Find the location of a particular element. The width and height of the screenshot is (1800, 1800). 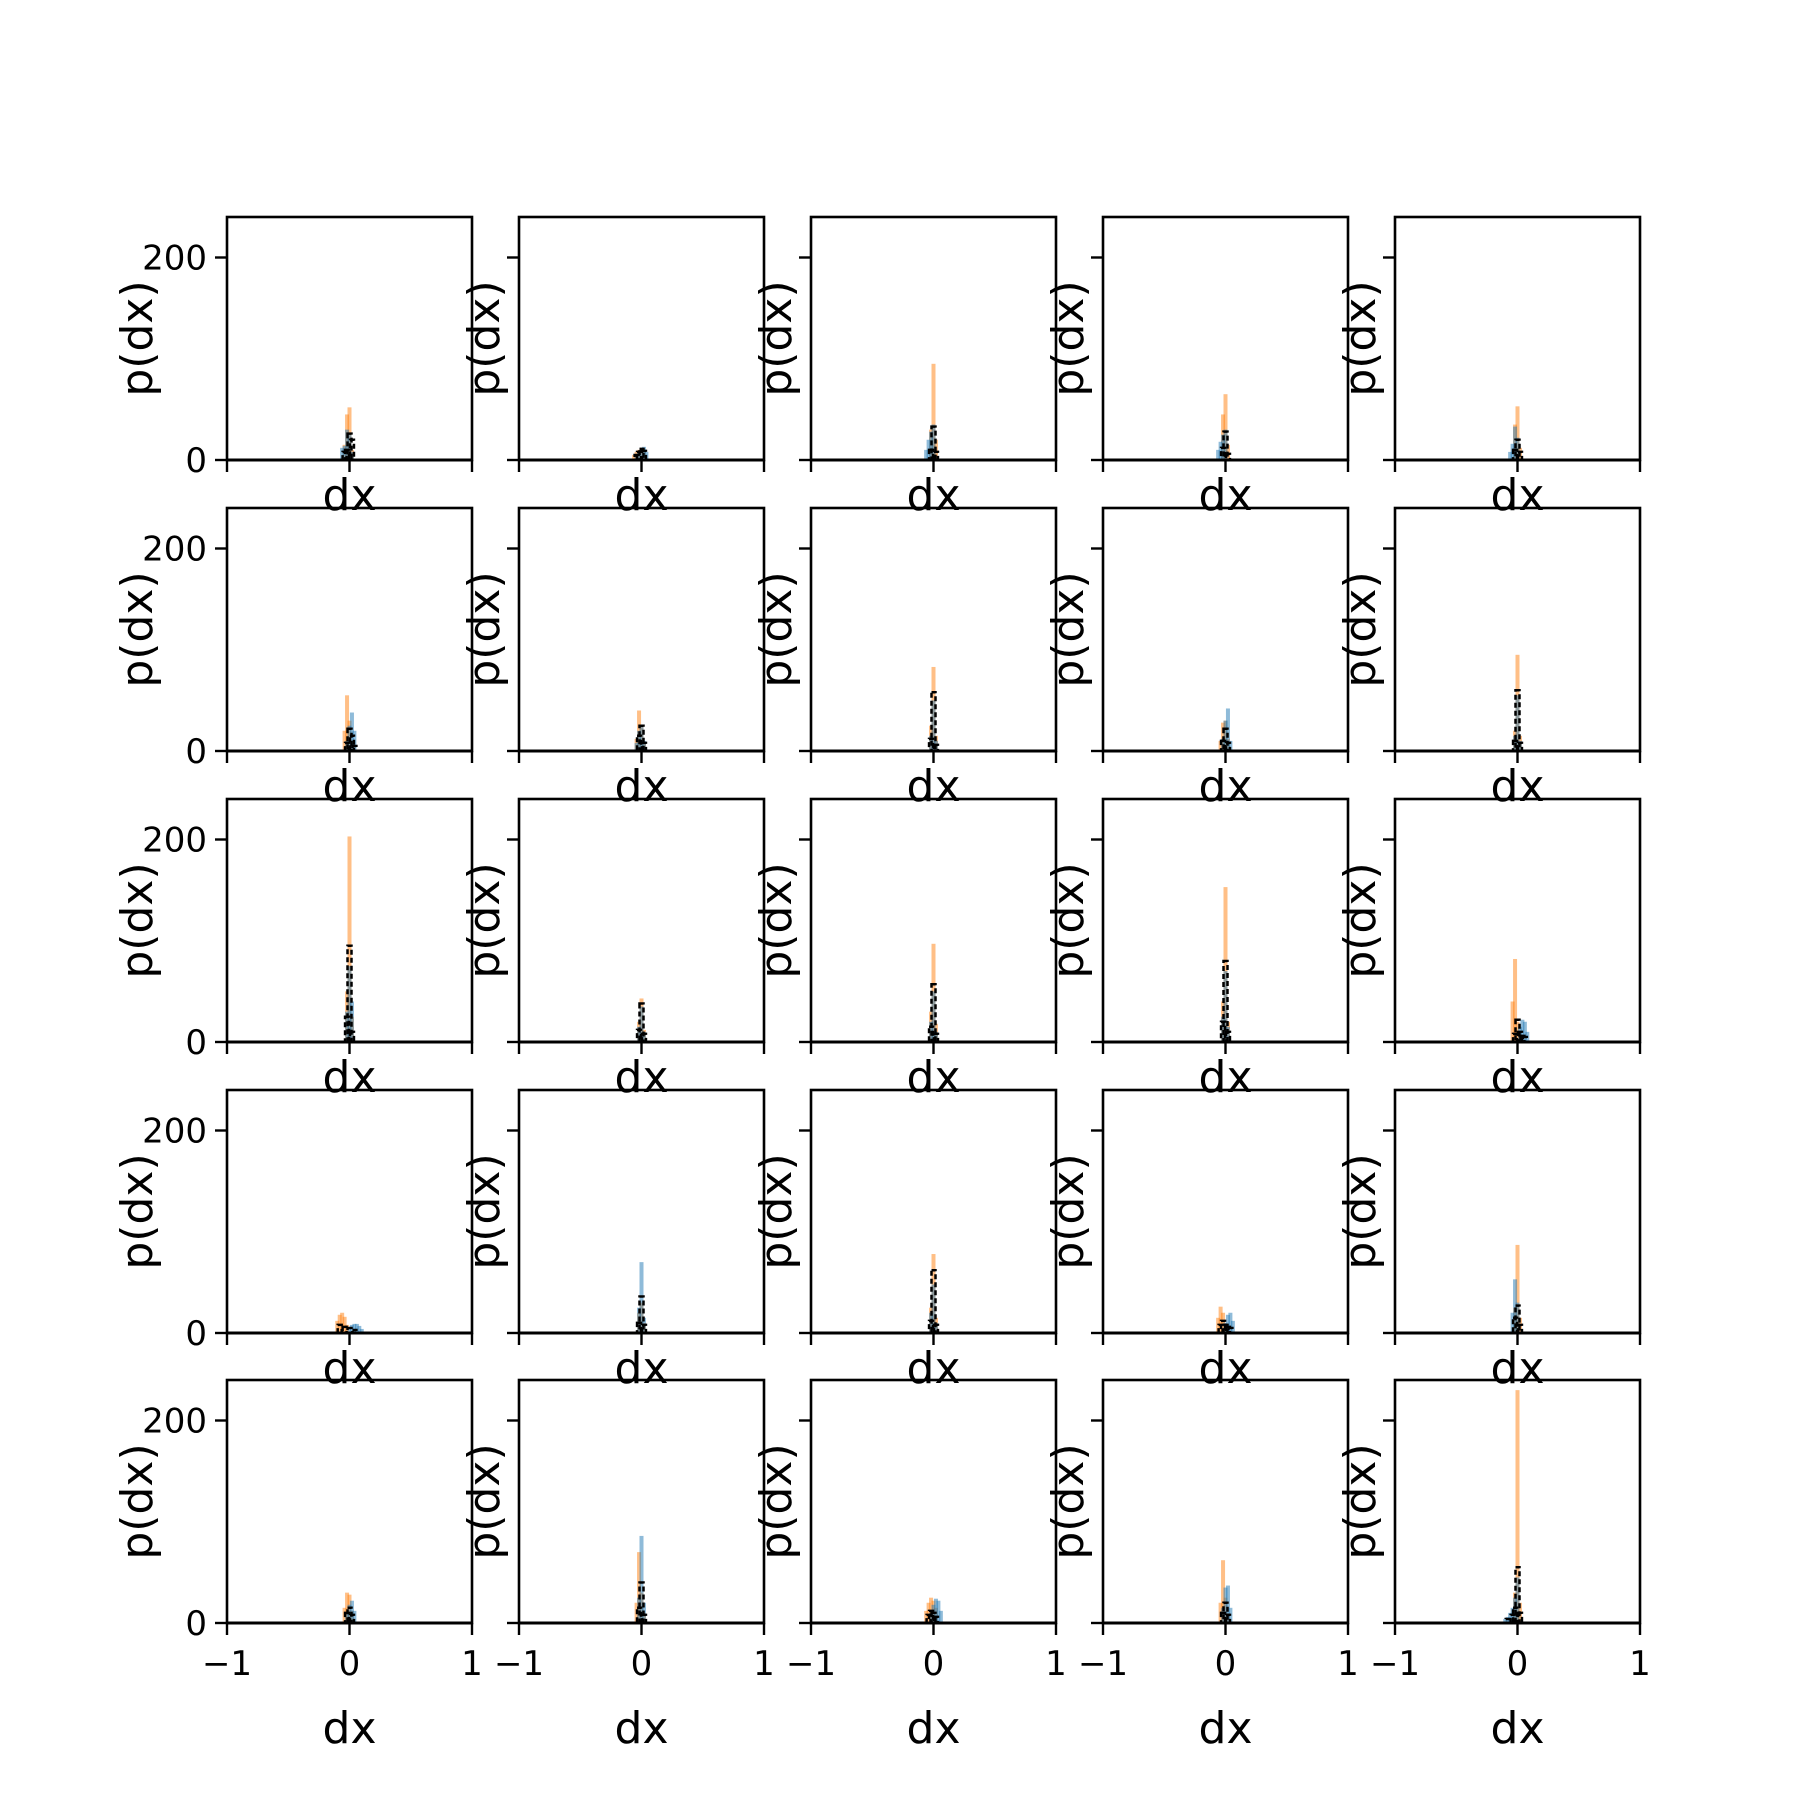

subplot-r4-c1: −1 0 1 dx p(dx) is located at coordinates (617, 1566).